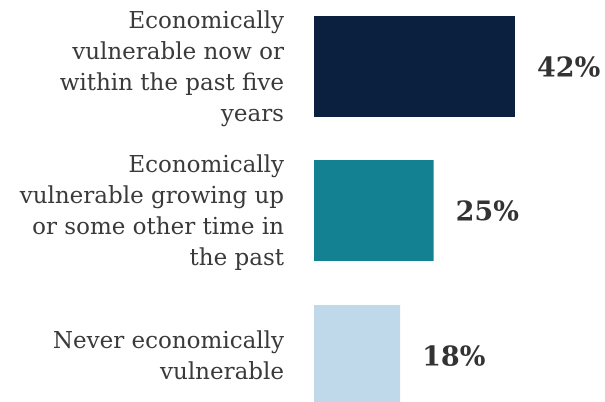 The width and height of the screenshot is (605, 402). I want to click on category-label-2: Never economically vulnerable, so click(168, 356).